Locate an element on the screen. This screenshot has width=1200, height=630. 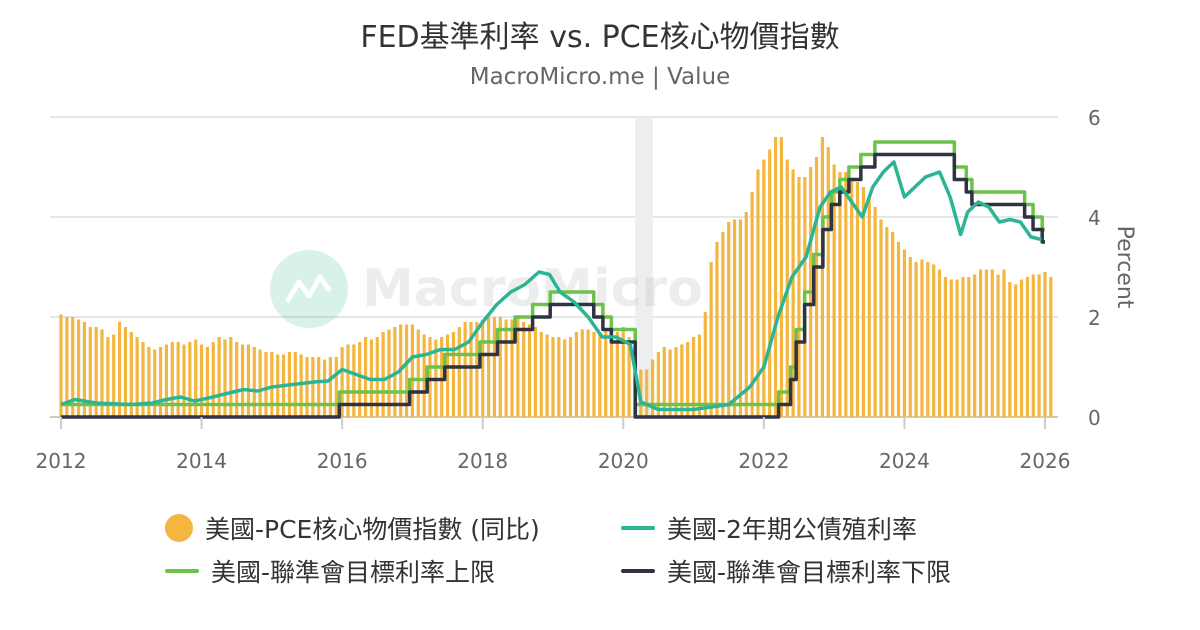
legend-pce-label: 美國-PCE核心物價指數 (同比) is located at coordinates (372, 529).